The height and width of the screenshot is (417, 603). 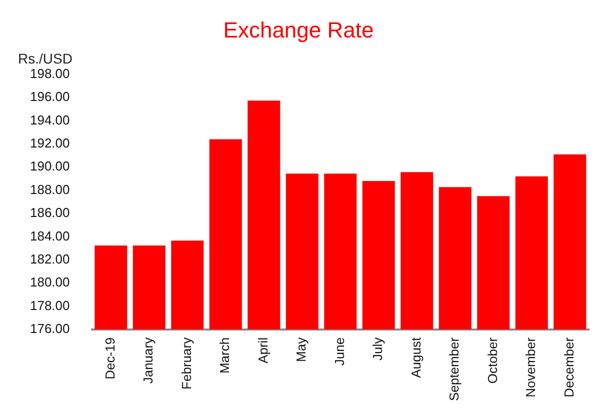 What do you see at coordinates (224, 355) in the screenshot?
I see `x-tick-label: March` at bounding box center [224, 355].